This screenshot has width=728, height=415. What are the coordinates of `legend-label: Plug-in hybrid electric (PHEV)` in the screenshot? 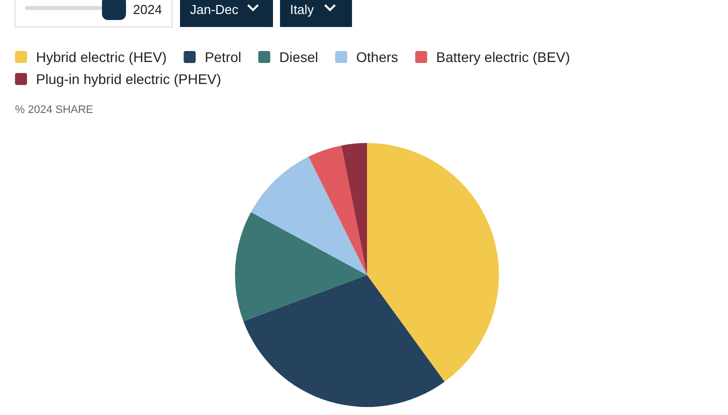 It's located at (129, 79).